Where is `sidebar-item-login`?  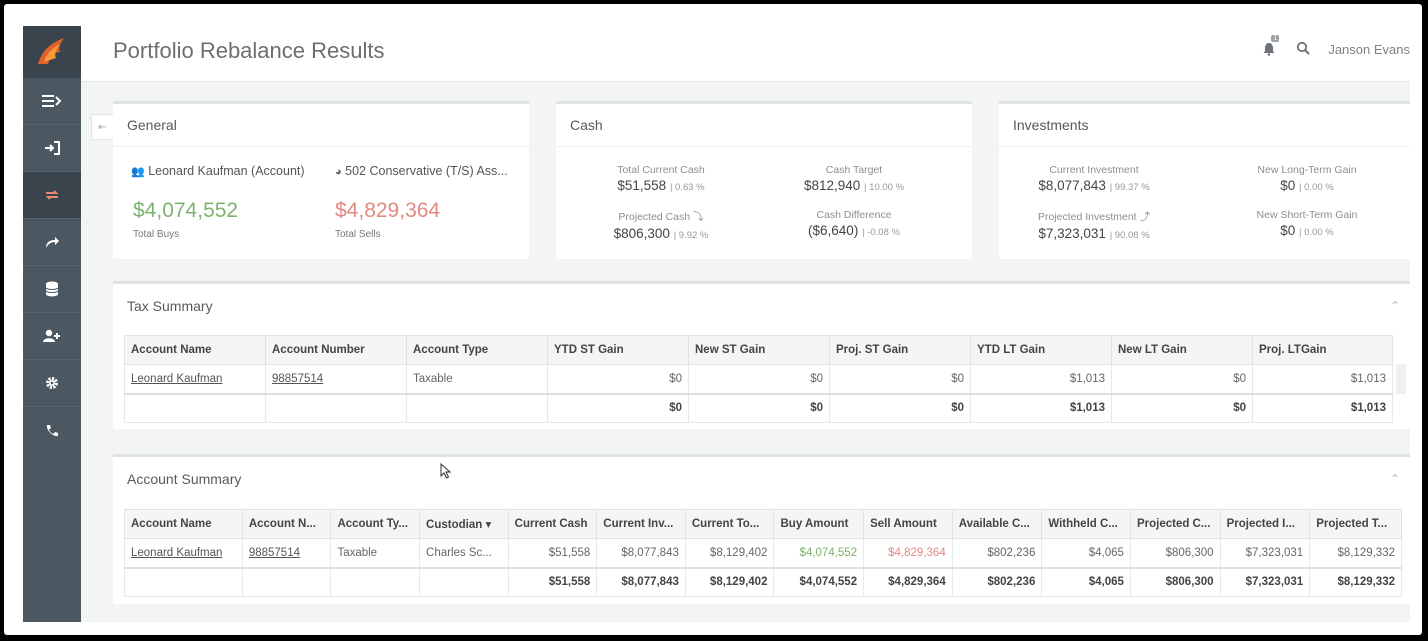 sidebar-item-login is located at coordinates (52, 148).